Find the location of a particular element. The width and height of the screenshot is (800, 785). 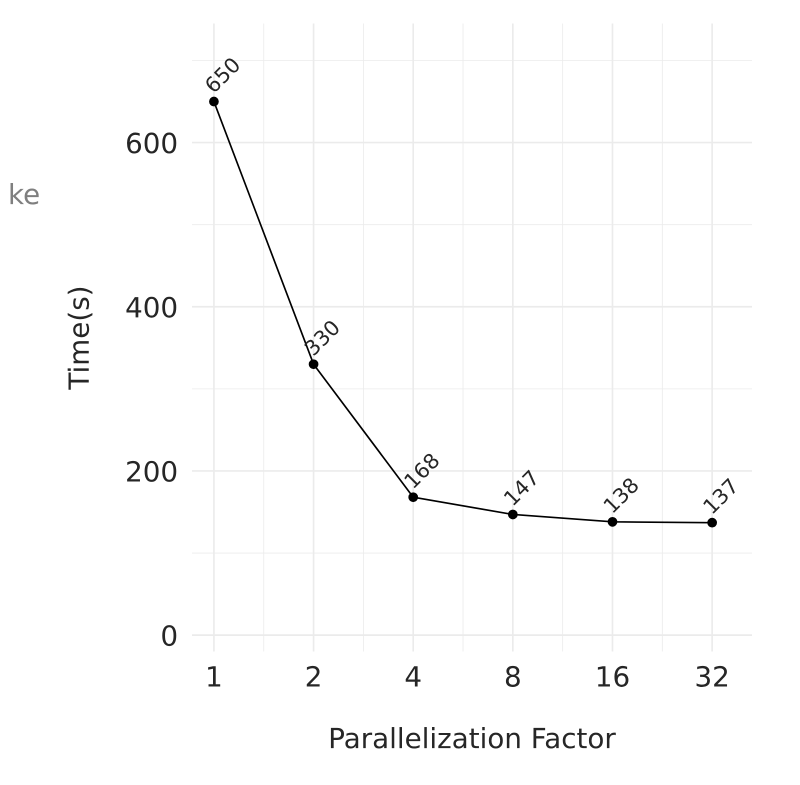

y-axis-title: Time(s) is located at coordinates (80, 339).